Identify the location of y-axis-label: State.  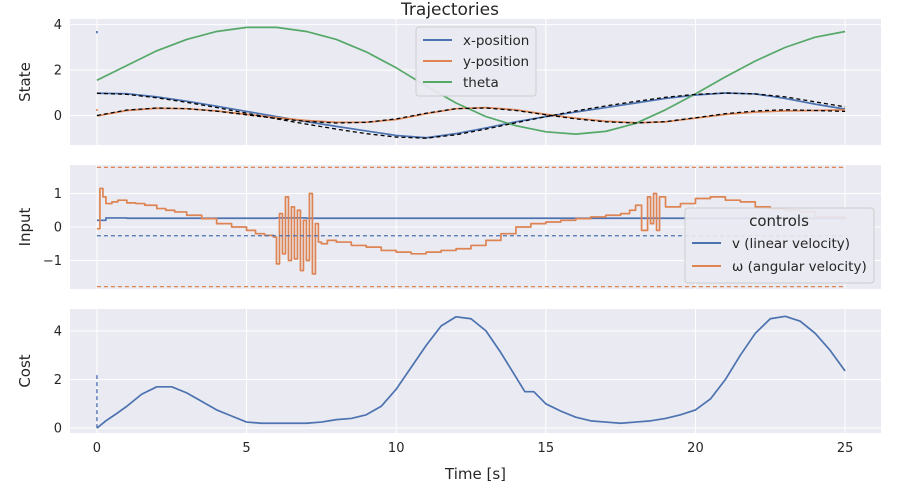
(25, 82).